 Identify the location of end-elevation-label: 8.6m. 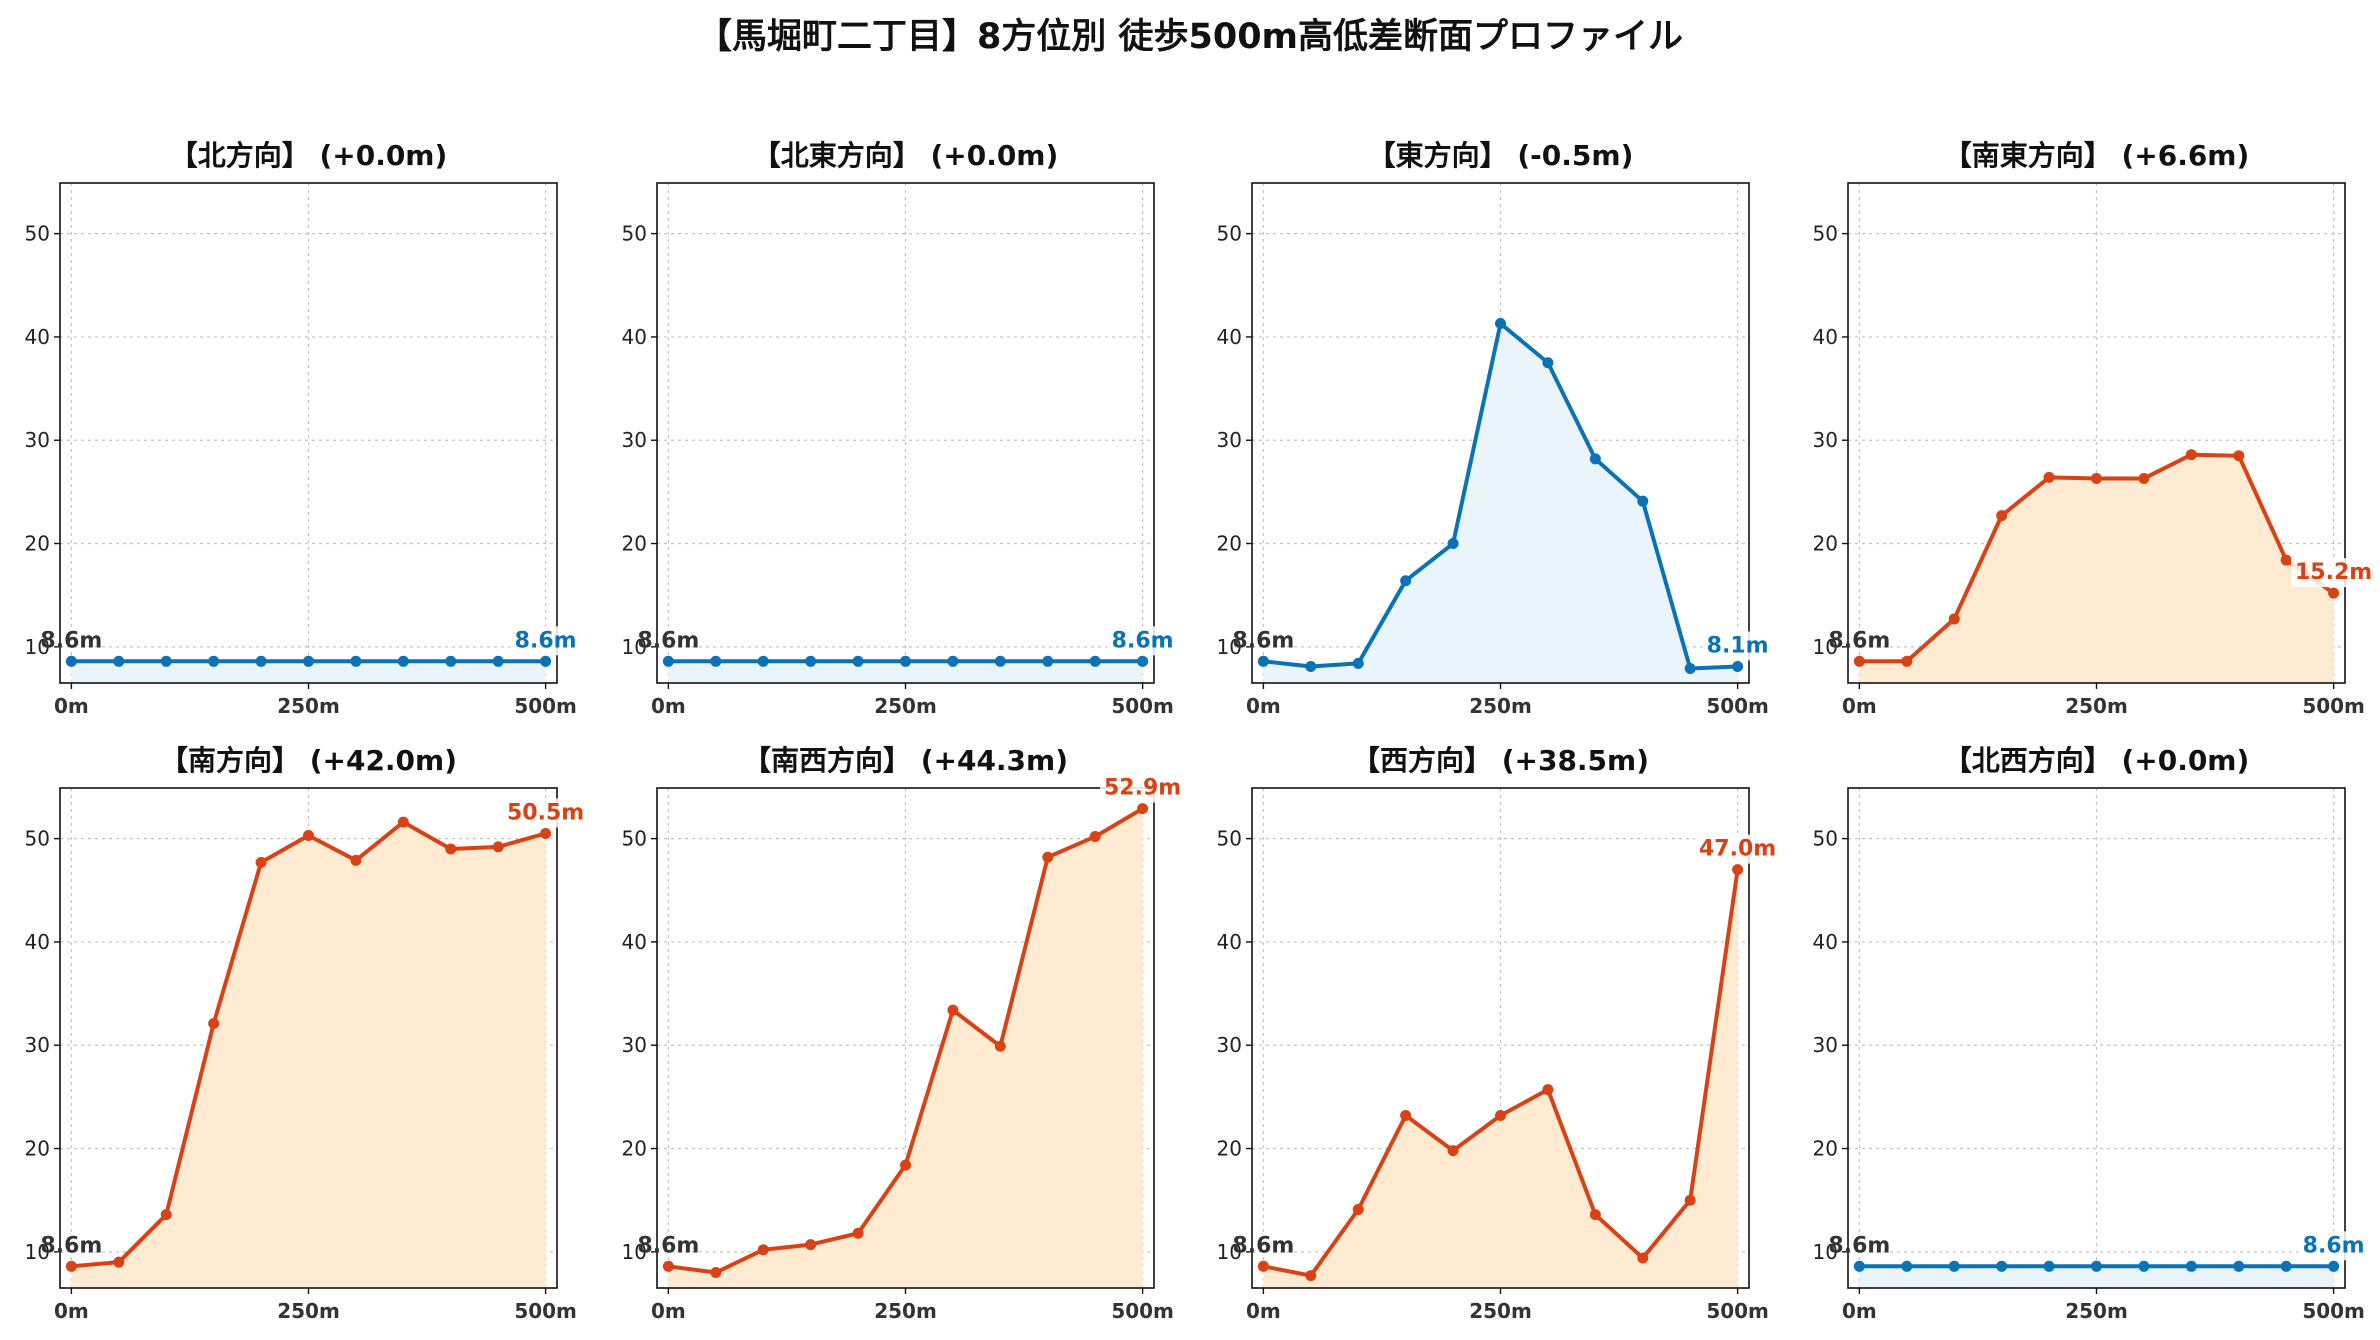
(1142, 641).